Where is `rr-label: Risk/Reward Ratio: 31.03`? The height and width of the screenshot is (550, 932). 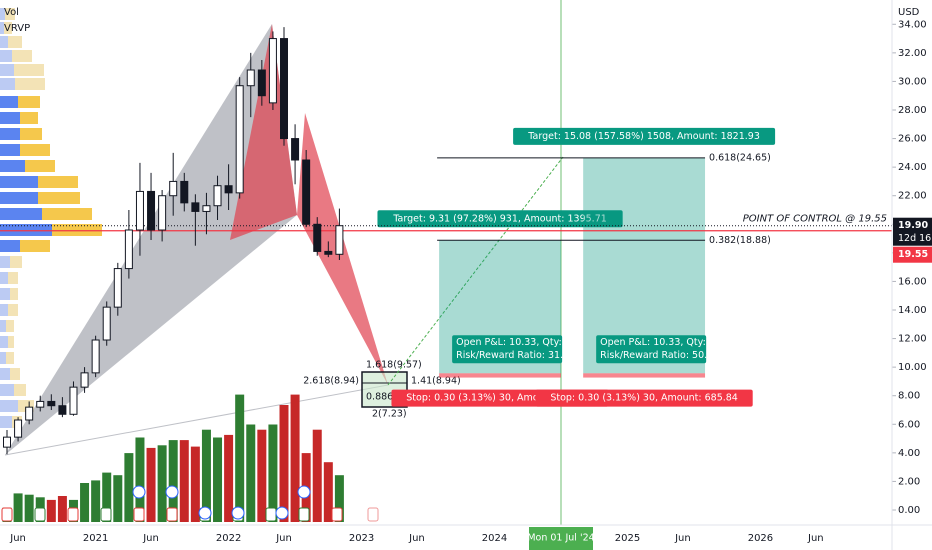 rr-label: Risk/Reward Ratio: 31.03 is located at coordinates (515, 355).